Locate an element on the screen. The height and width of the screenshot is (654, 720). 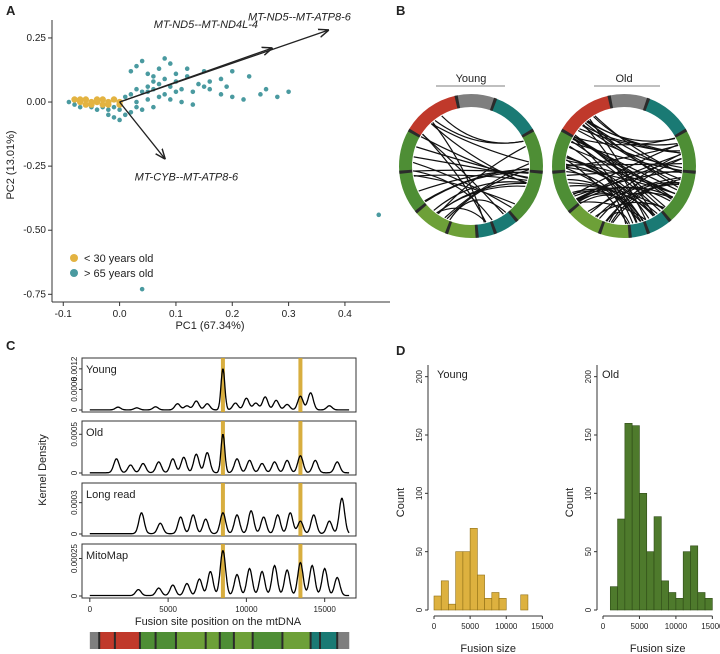
y-tick-label-c: 0 is located at coordinates (74, 409).